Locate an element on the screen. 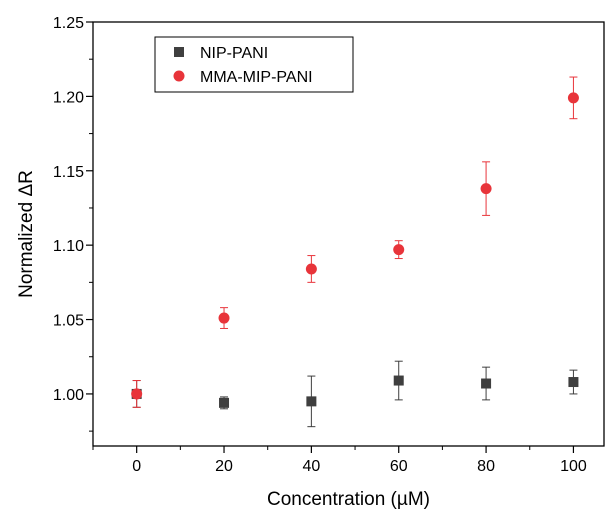  y-tick-label: 1.20 is located at coordinates (68, 97).